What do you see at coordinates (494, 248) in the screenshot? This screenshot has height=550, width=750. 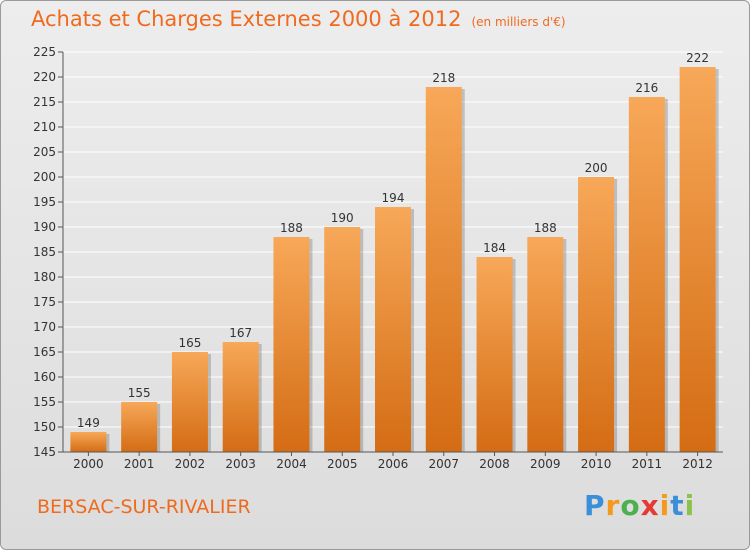 I see `bar-value-label: 184` at bounding box center [494, 248].